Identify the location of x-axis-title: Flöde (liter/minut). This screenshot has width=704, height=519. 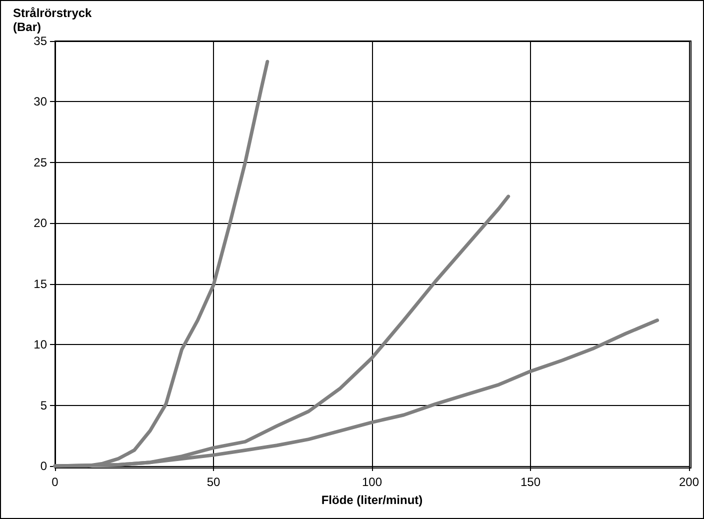
(372, 500).